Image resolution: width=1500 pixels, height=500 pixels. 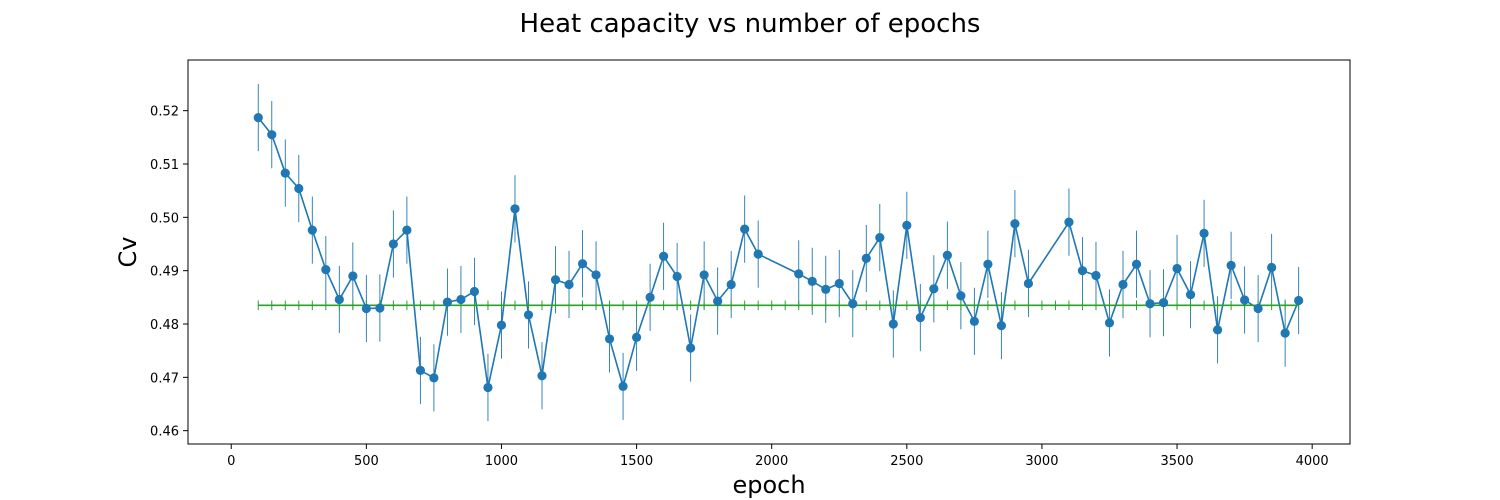 What do you see at coordinates (1041, 461) in the screenshot?
I see `x-tick-label: 3000` at bounding box center [1041, 461].